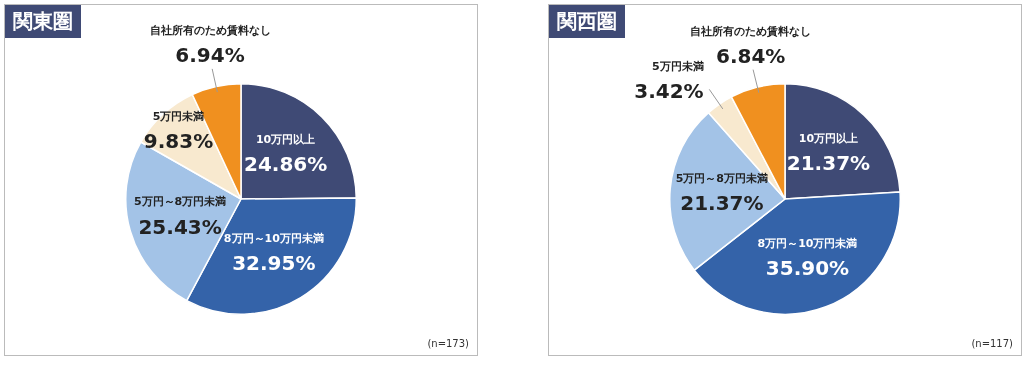  What do you see at coordinates (180, 226) in the screenshot?
I see `data-label: 25.43%` at bounding box center [180, 226].